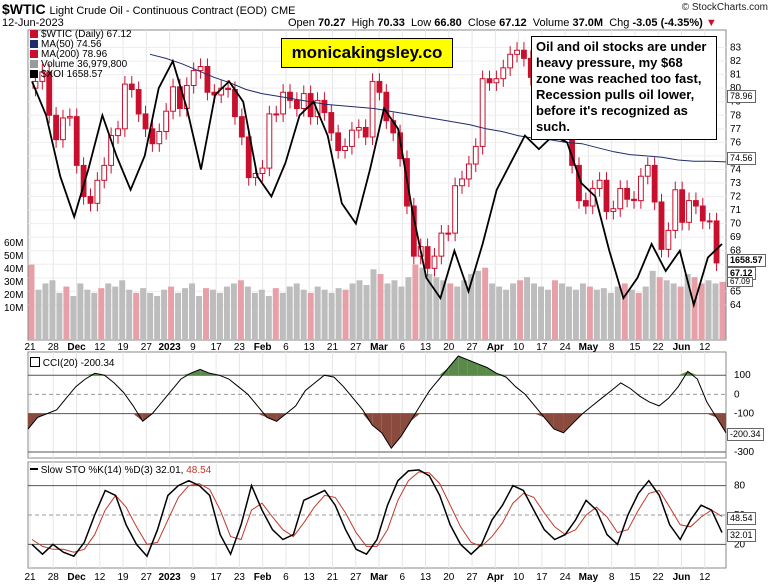 The width and height of the screenshot is (772, 586). I want to click on symbol: $WTIC, so click(24, 9).